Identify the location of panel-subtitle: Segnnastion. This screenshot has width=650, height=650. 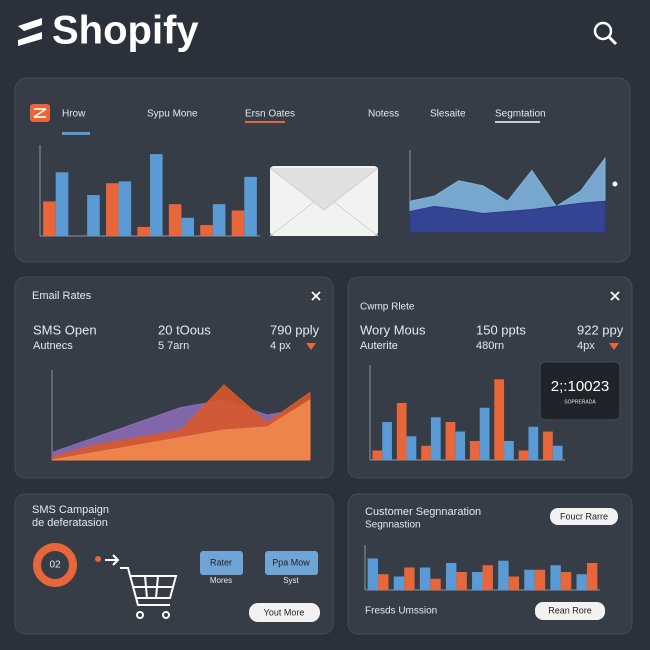
(393, 525).